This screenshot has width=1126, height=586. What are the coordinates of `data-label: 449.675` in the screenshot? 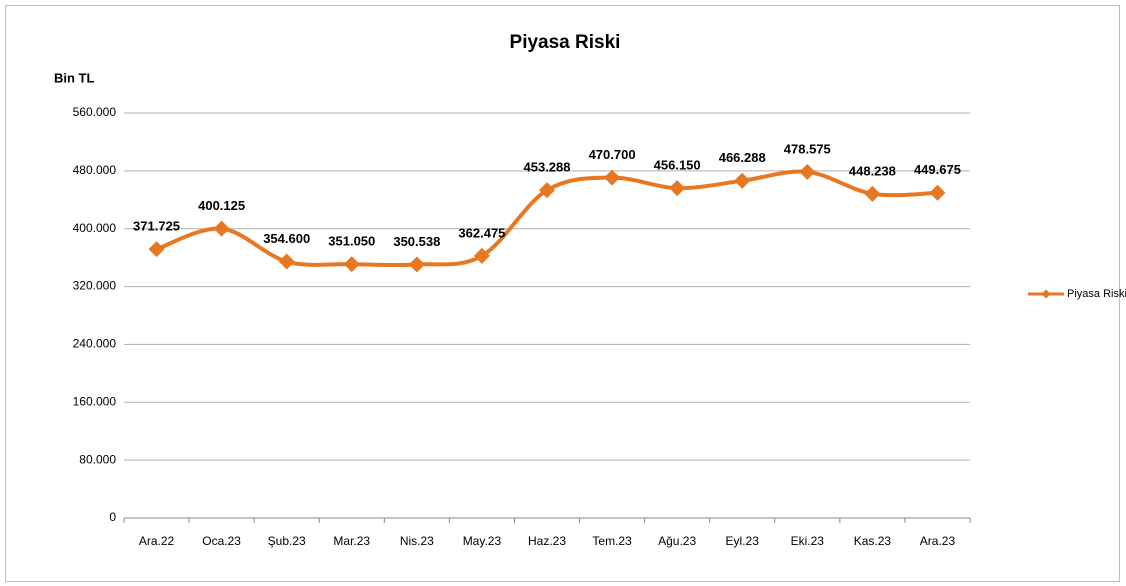 It's located at (937, 169).